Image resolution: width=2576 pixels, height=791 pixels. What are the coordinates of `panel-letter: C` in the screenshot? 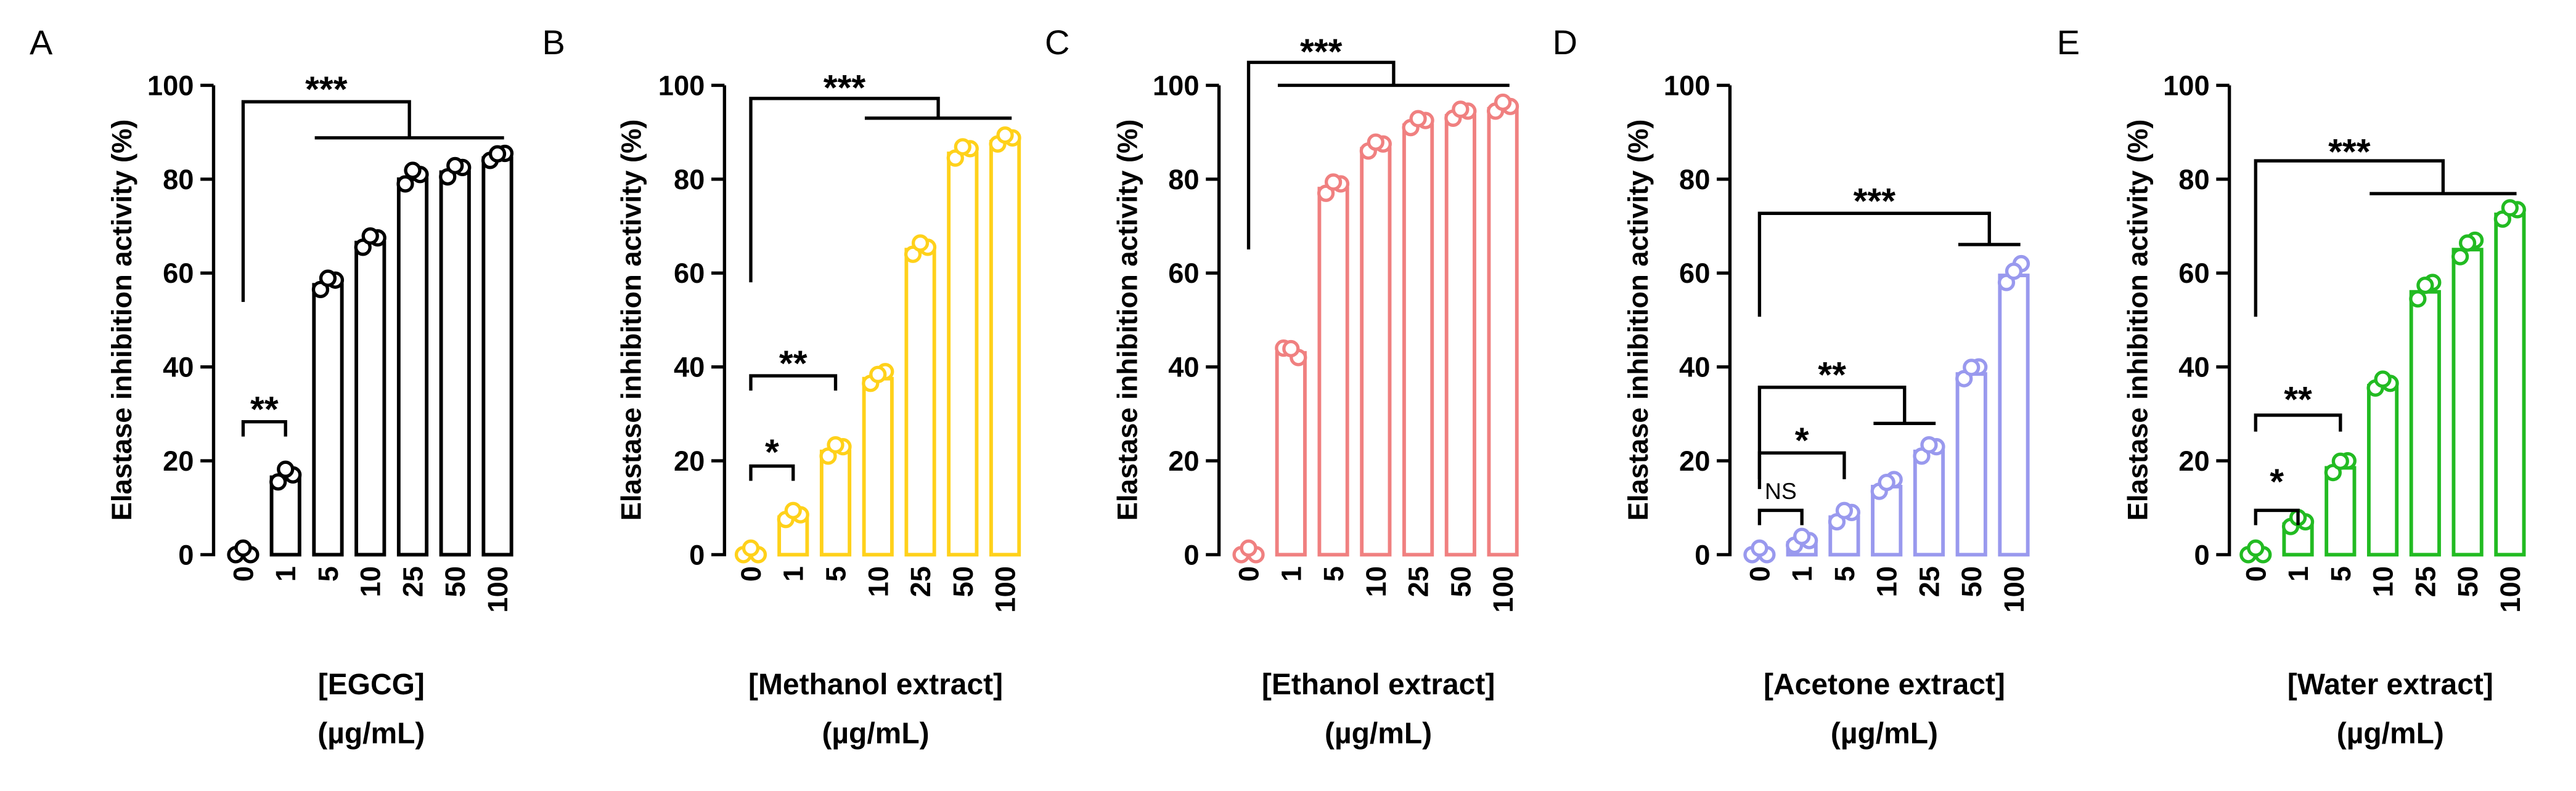 It's located at (1057, 42).